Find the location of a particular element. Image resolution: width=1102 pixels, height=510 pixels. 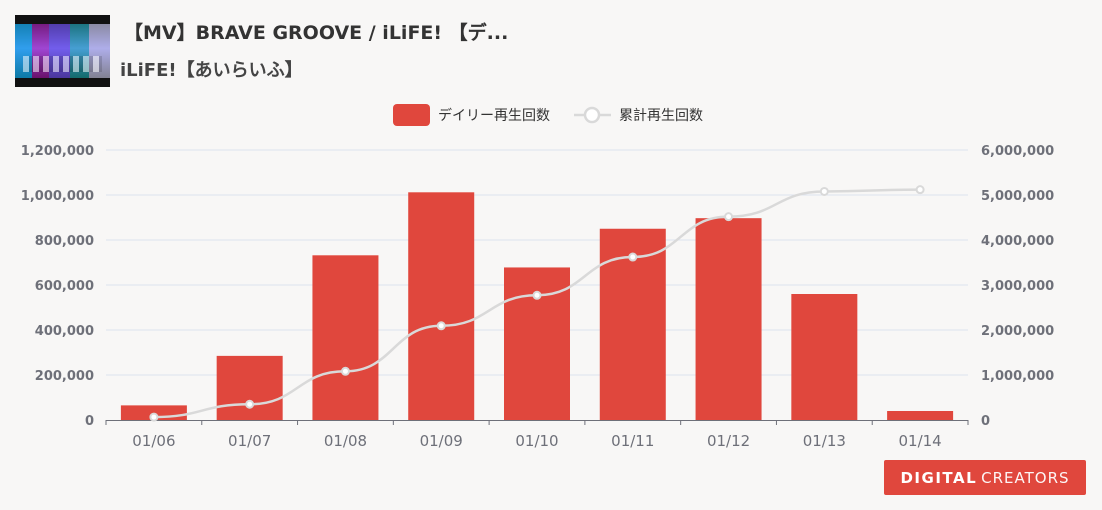

thumbnail-image is located at coordinates (62, 51).